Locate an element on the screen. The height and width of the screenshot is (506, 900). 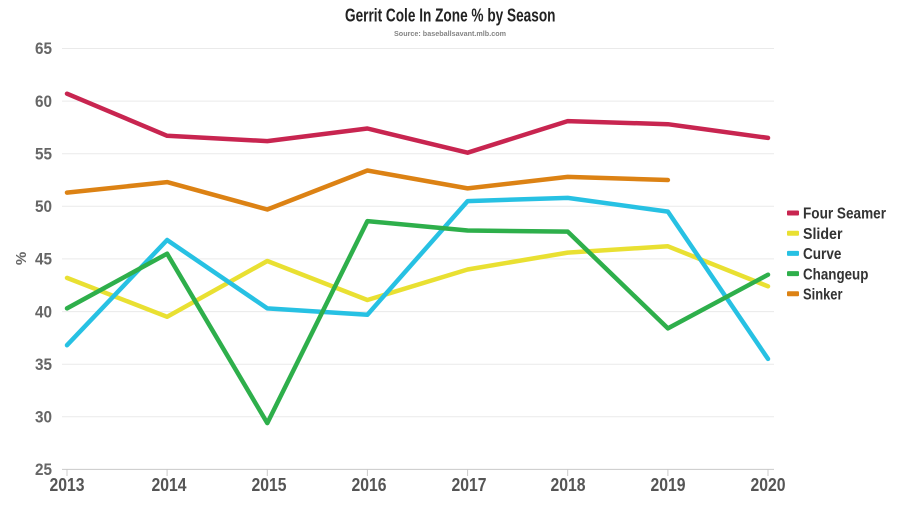
svg-text: 50 is located at coordinates (43, 207).